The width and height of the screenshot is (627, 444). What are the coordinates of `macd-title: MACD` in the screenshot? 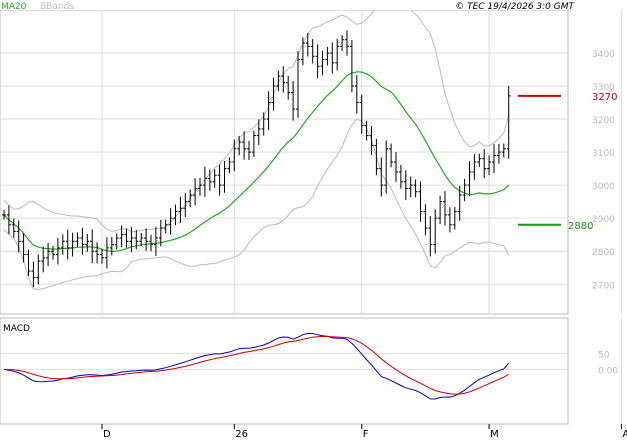 It's located at (16, 329).